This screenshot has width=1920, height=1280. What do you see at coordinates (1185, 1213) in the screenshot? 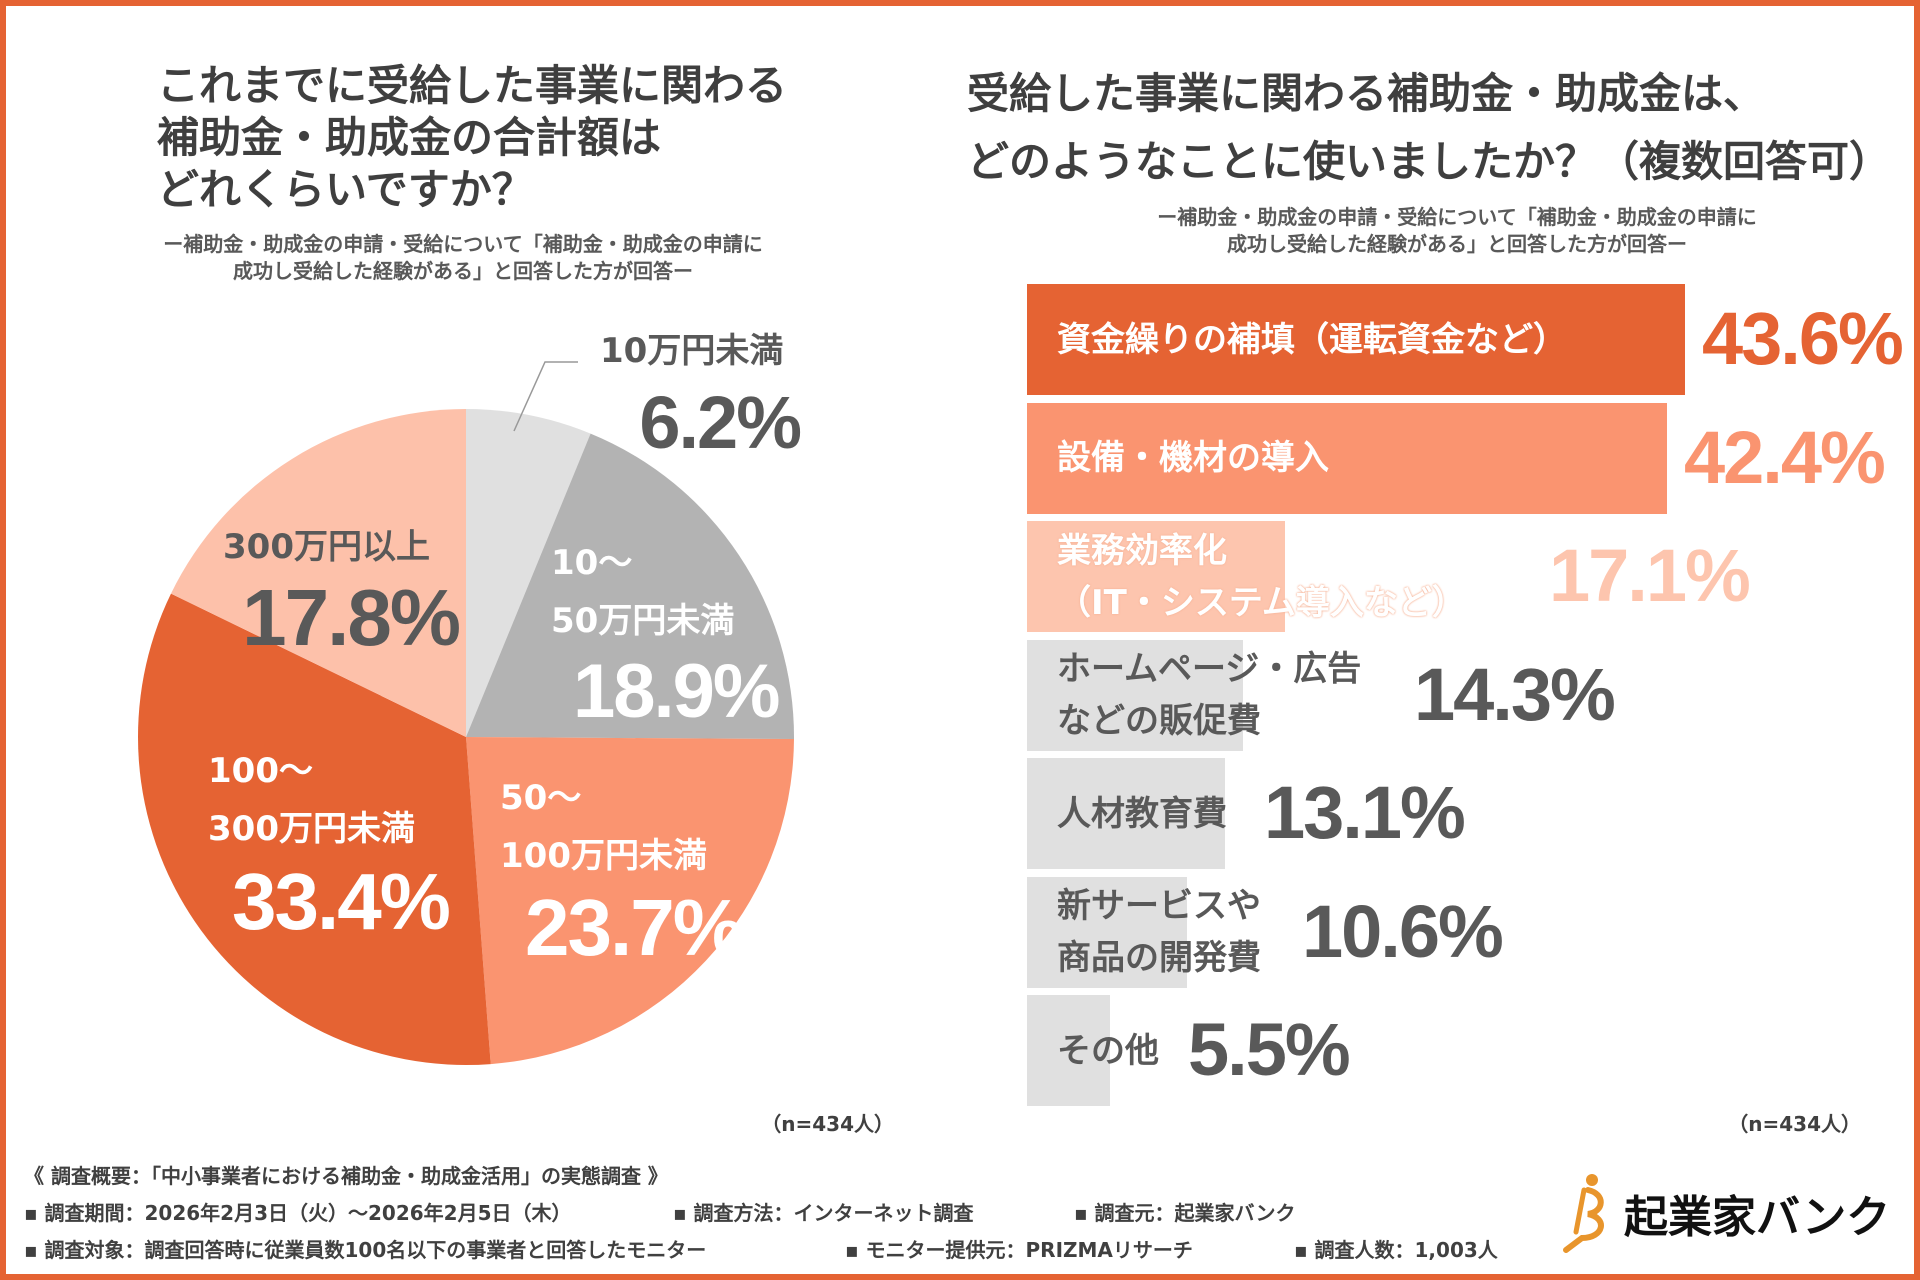
I see `survey-org: ▪ 調査元：起業家バンク` at bounding box center [1185, 1213].